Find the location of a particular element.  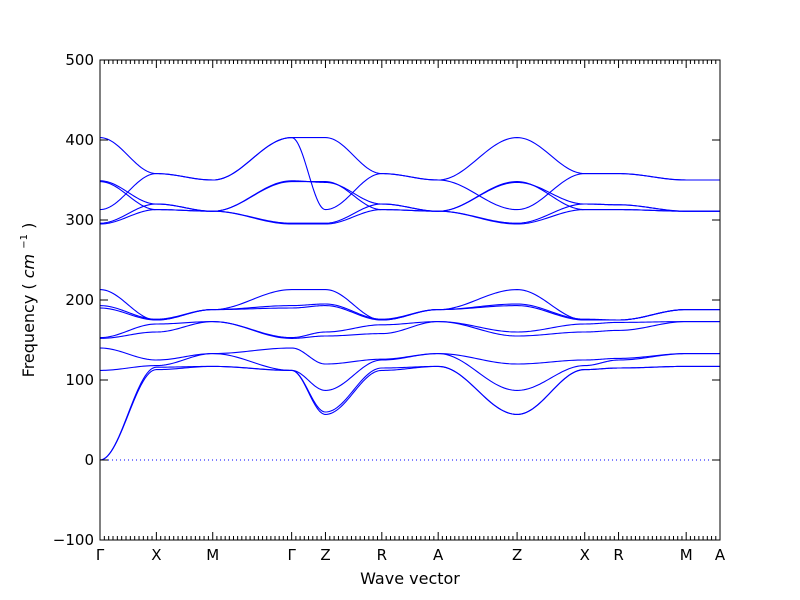

y-axis-label-unit-close: ) is located at coordinates (28, 226).